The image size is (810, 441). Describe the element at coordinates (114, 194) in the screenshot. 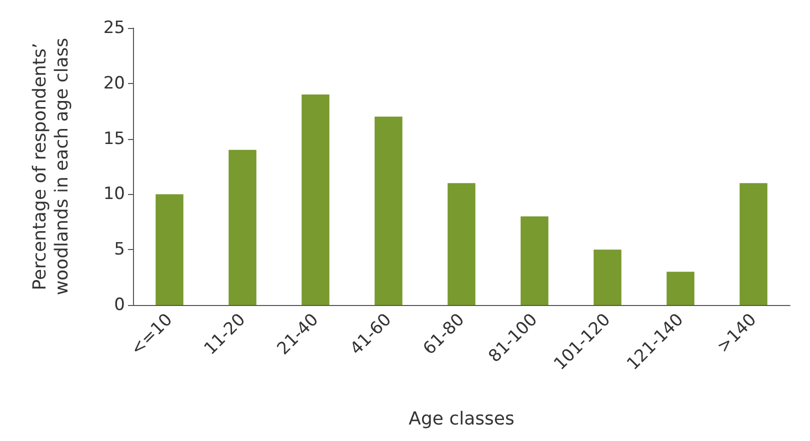

I see `y-tick-label: 10` at that location.